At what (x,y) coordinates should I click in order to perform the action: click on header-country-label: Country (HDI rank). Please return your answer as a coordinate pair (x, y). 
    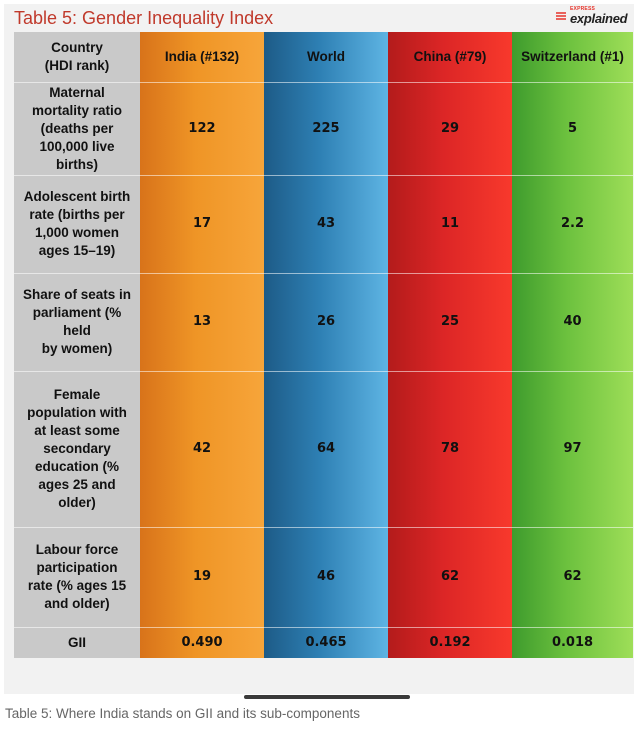
    Looking at the image, I should click on (77, 57).